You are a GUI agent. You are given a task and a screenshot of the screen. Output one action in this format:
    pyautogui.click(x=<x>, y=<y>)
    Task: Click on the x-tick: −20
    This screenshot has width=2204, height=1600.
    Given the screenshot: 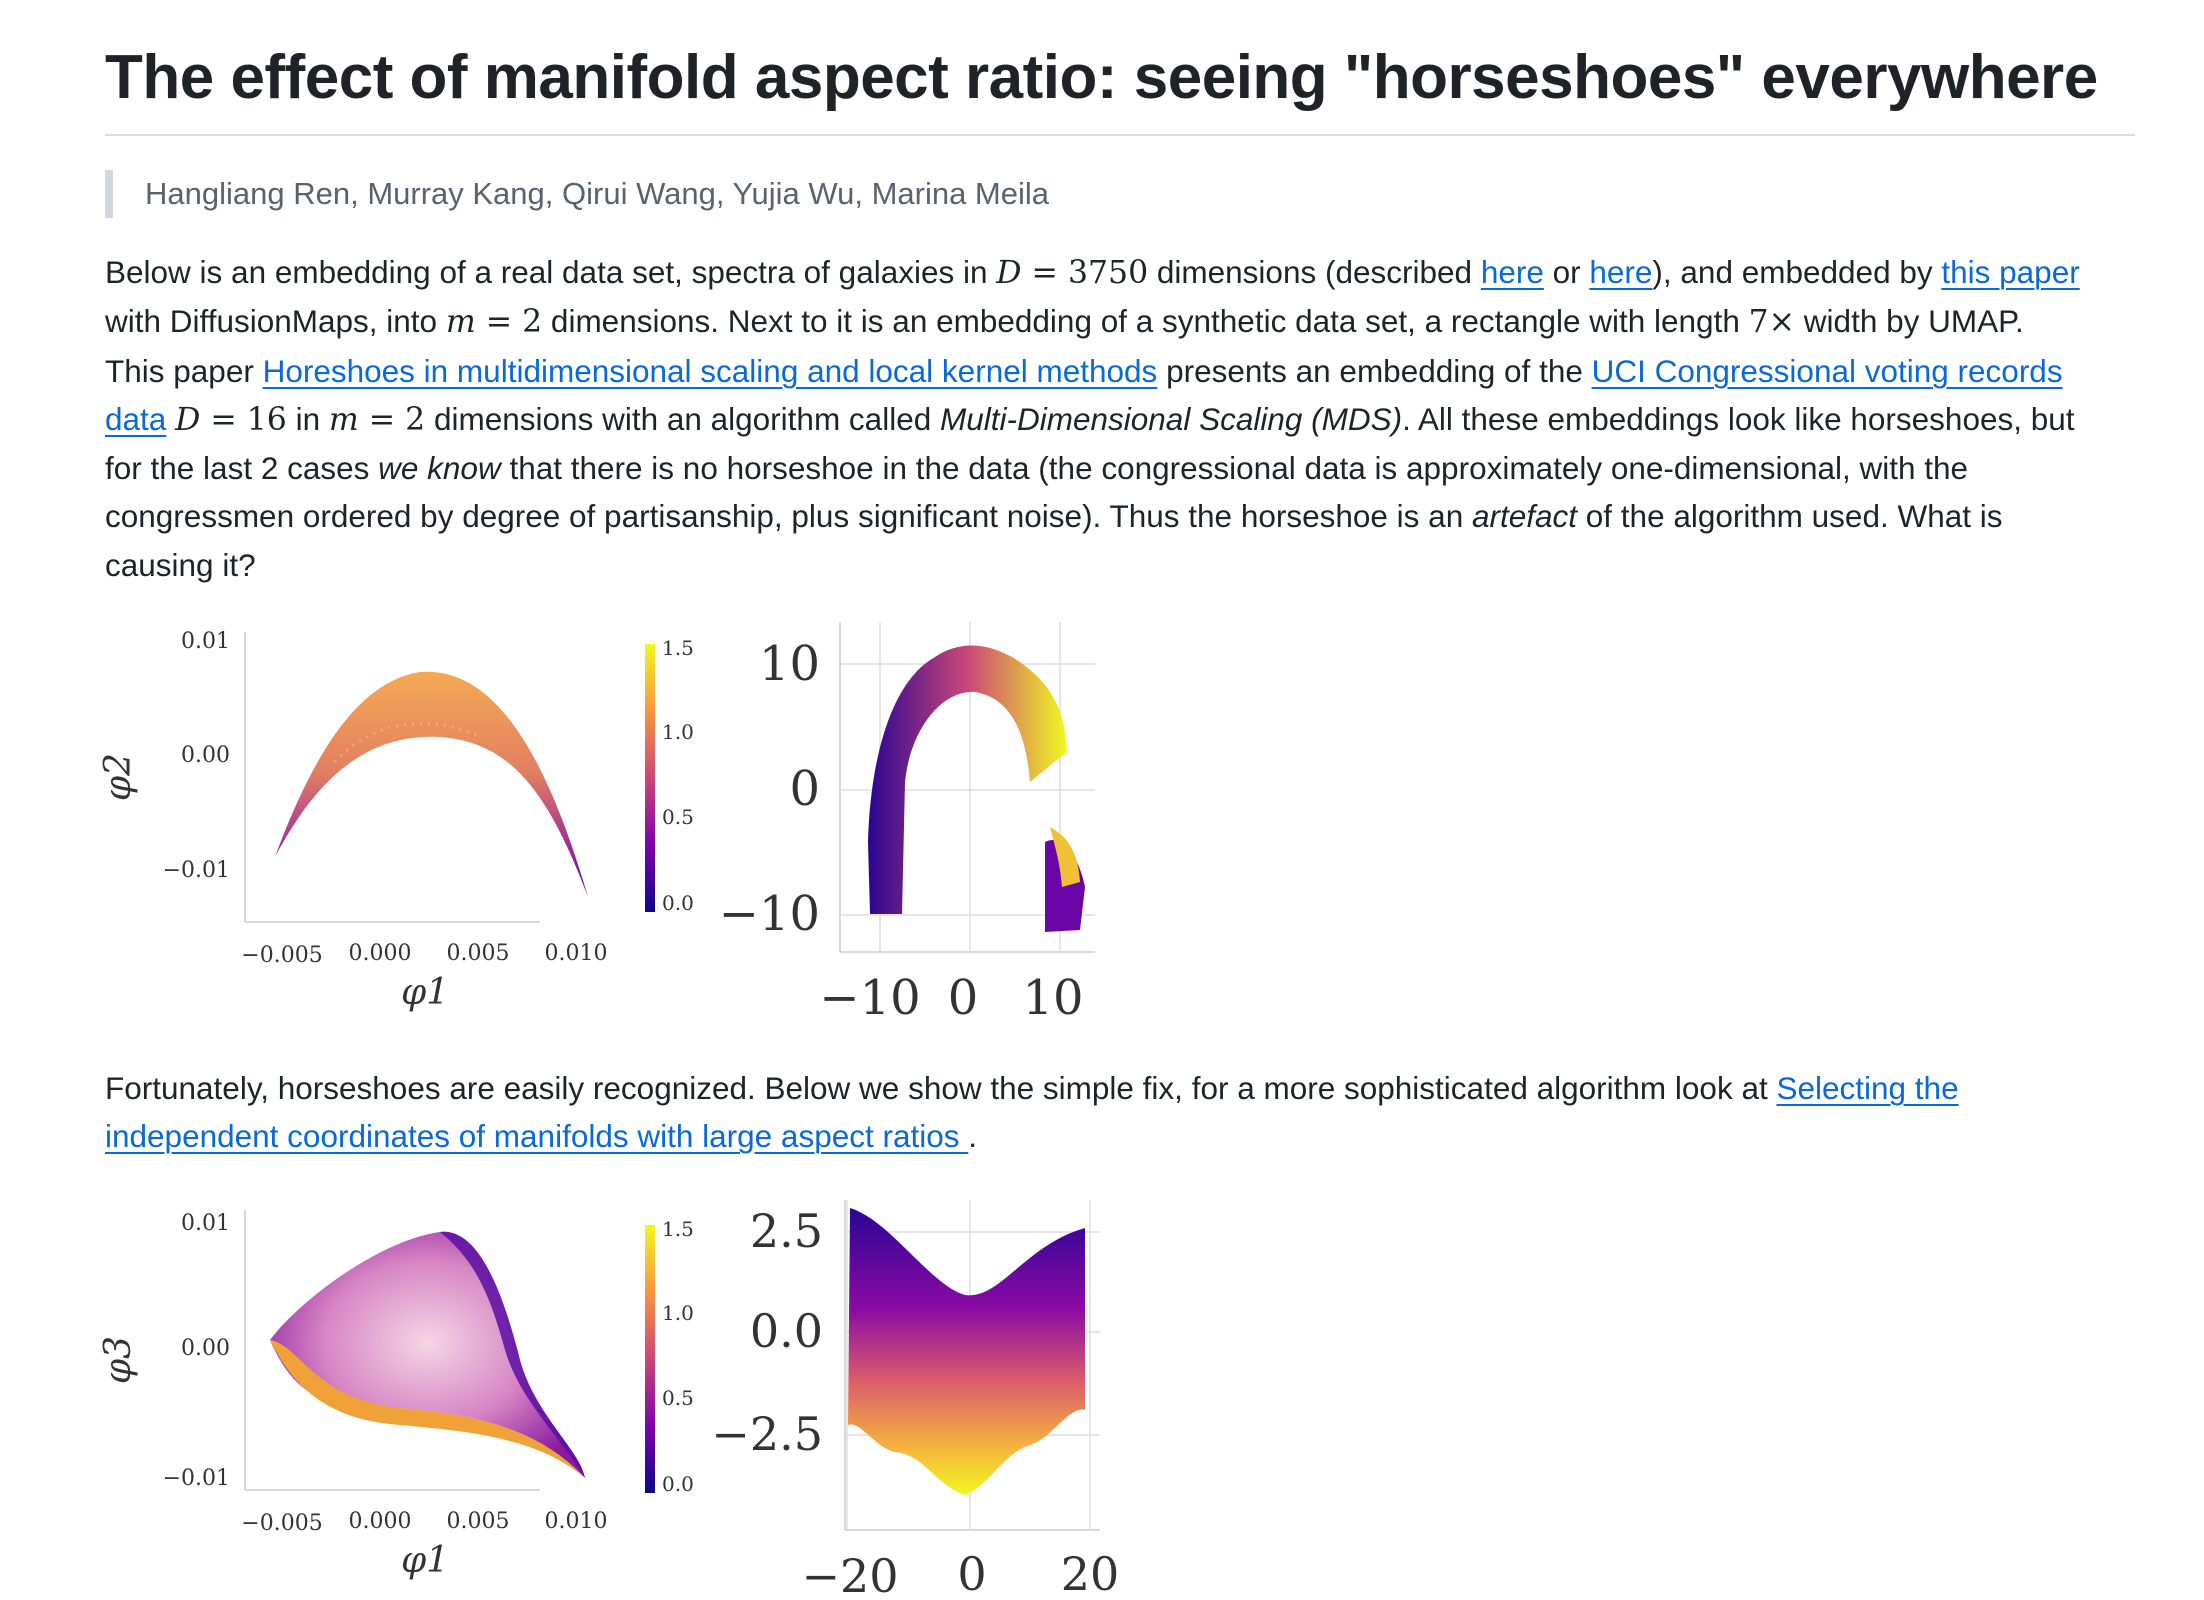 What is the action you would take?
    pyautogui.click(x=849, y=1574)
    